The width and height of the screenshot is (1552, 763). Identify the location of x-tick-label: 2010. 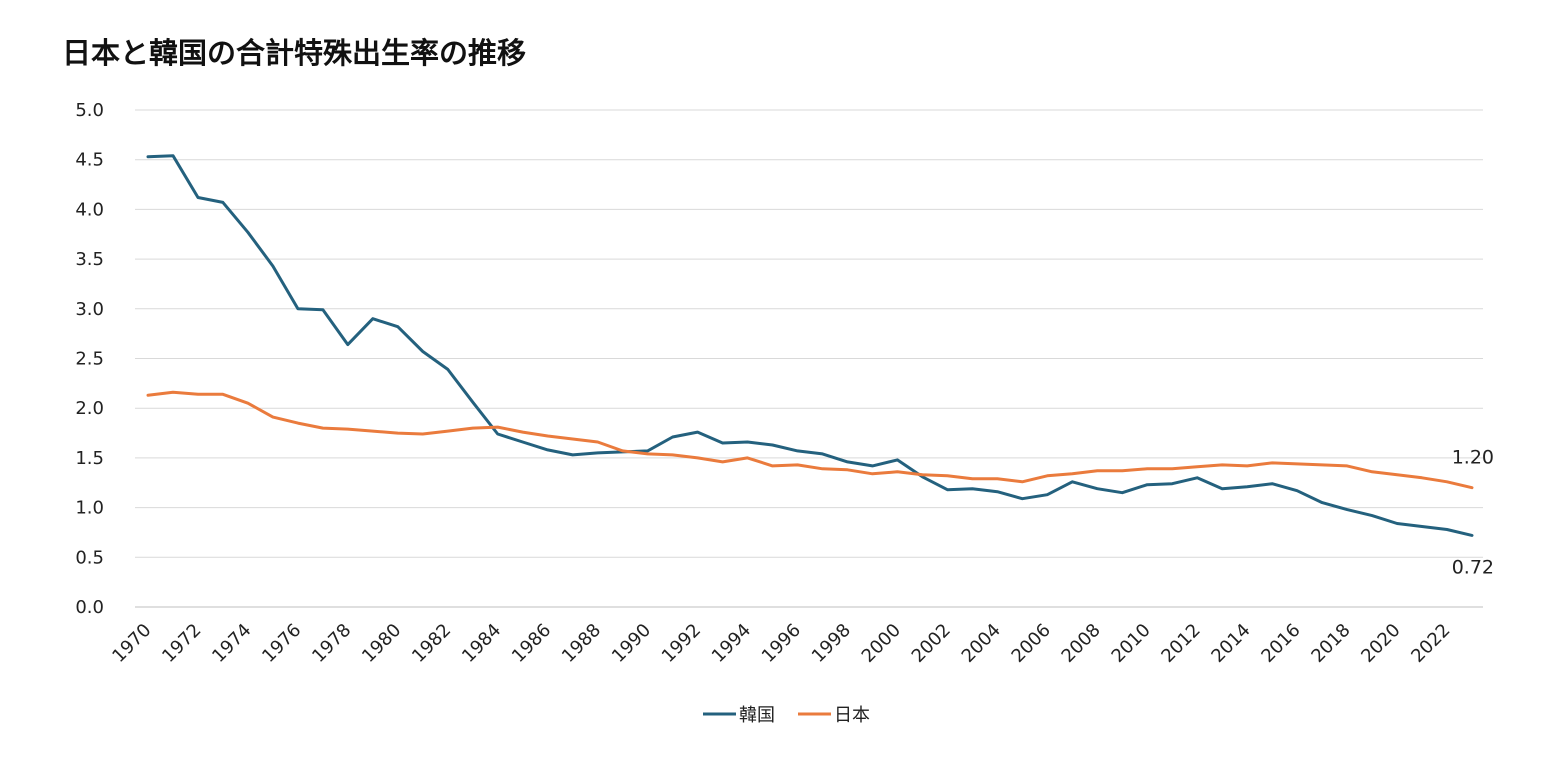
(1131, 643).